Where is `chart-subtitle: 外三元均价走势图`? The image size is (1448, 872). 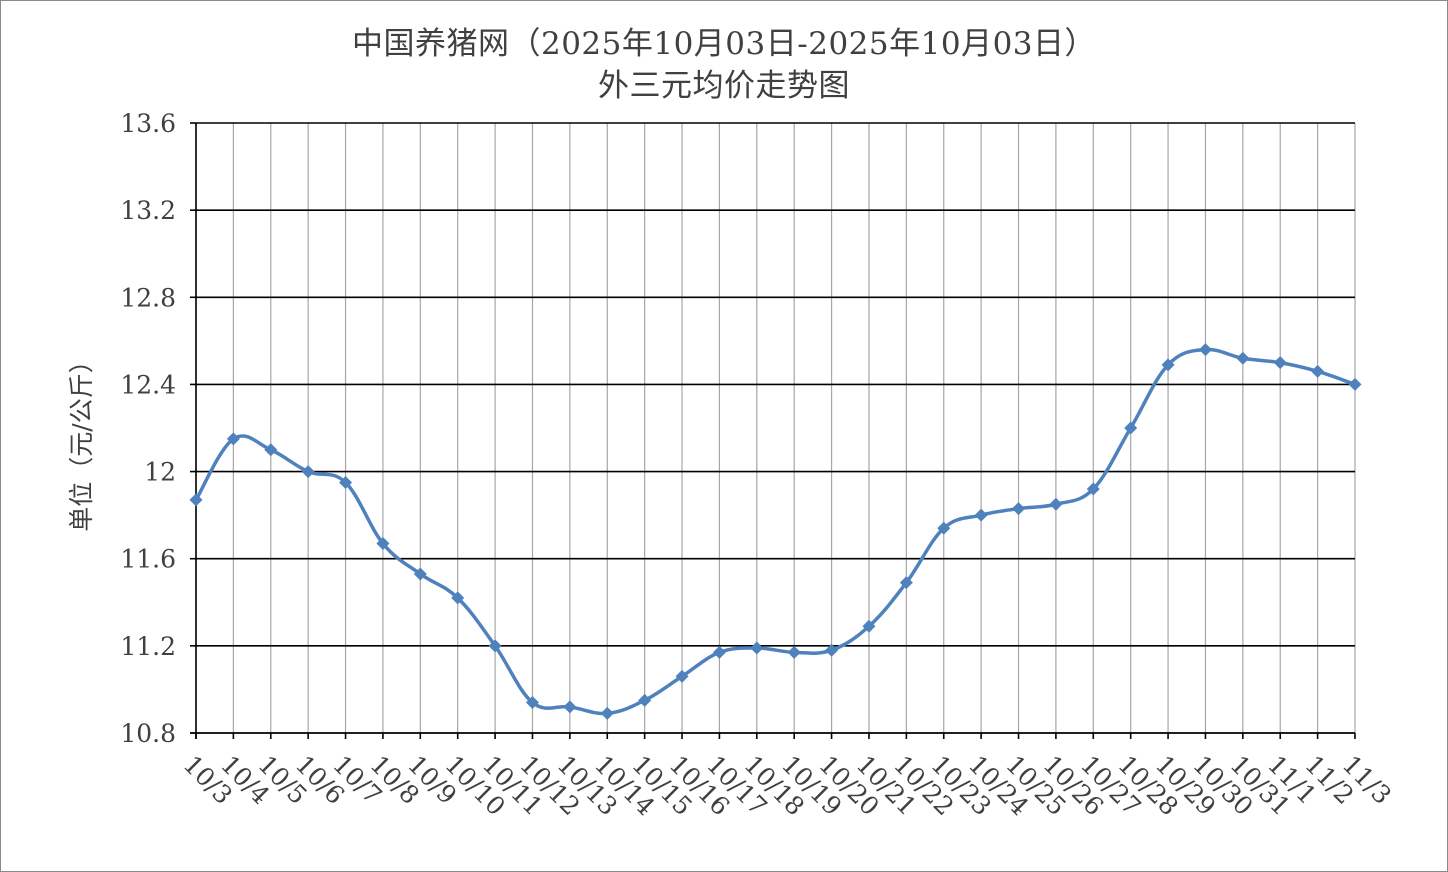
chart-subtitle: 外三元均价走势图 is located at coordinates (724, 86).